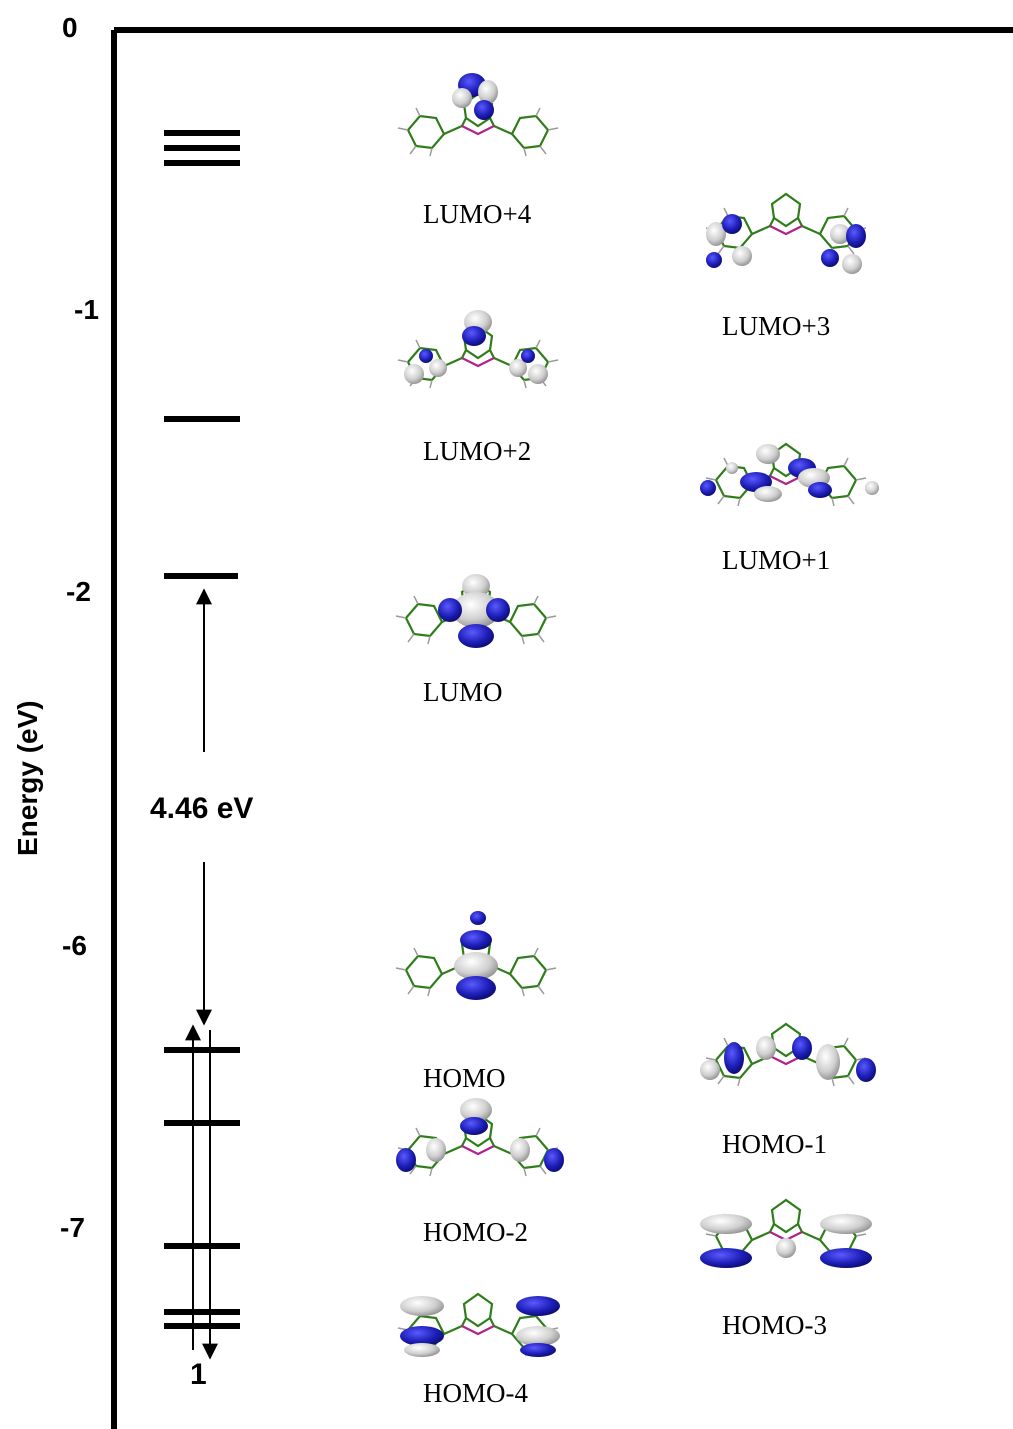 The height and width of the screenshot is (1429, 1013). Describe the element at coordinates (786, 233) in the screenshot. I see `orbital-image-lumo3` at that location.